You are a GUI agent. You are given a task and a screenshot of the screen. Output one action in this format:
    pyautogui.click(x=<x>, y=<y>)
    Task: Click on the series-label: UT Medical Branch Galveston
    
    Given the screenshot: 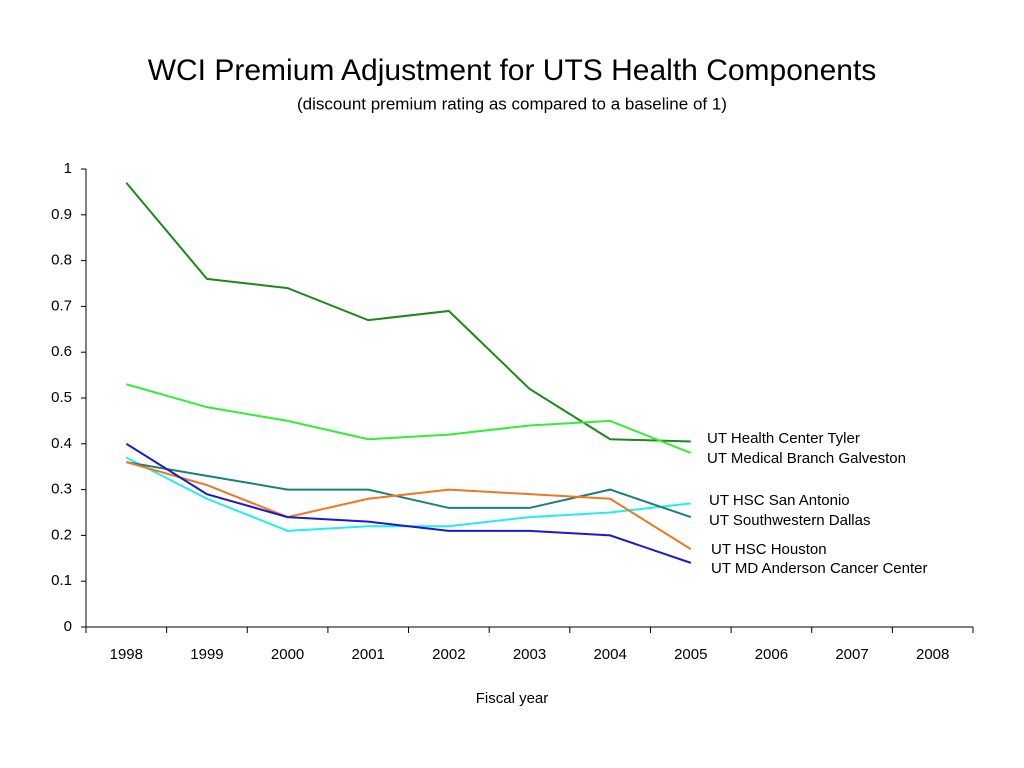 What is the action you would take?
    pyautogui.click(x=806, y=458)
    